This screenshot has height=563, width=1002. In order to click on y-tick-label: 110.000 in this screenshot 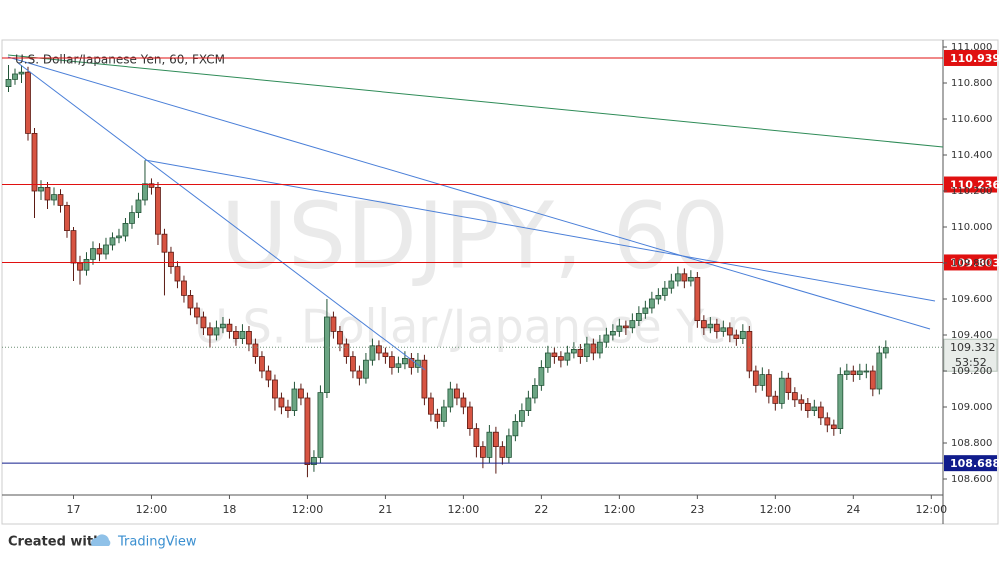, I will do `click(971, 227)`.